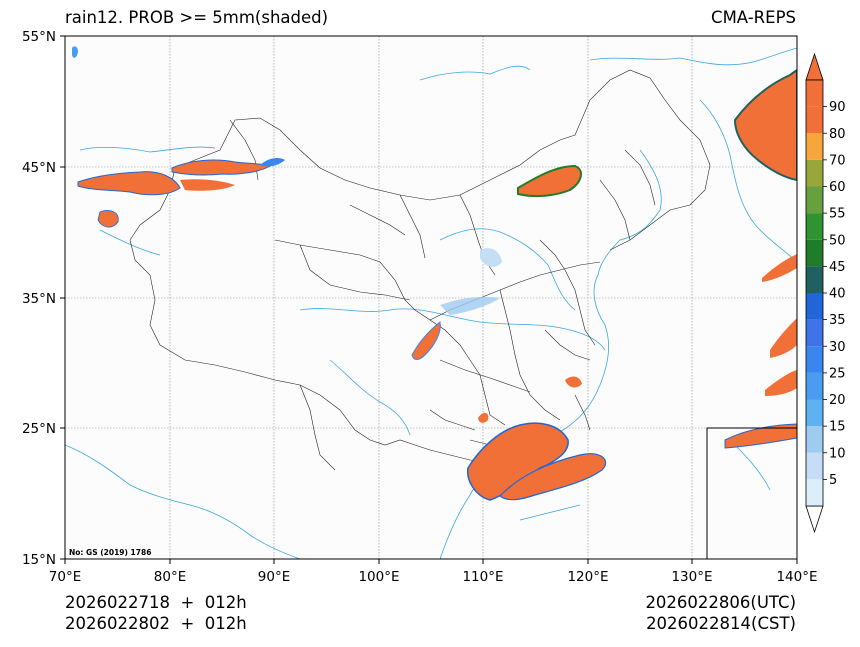 The image size is (860, 647). I want to click on valid-time-cst: 2026022814(CST), so click(721, 623).